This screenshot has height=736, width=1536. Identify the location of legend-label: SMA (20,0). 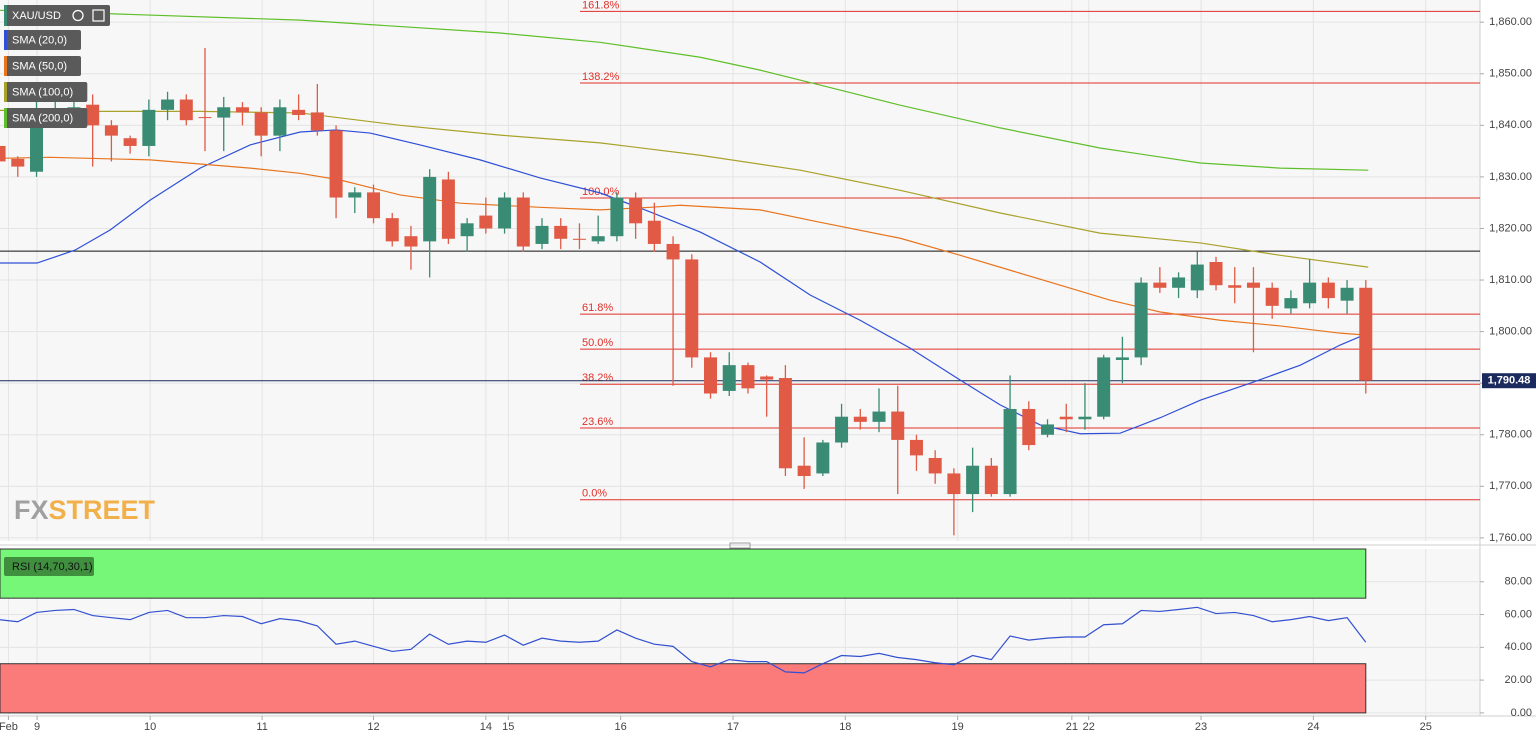
(39, 40).